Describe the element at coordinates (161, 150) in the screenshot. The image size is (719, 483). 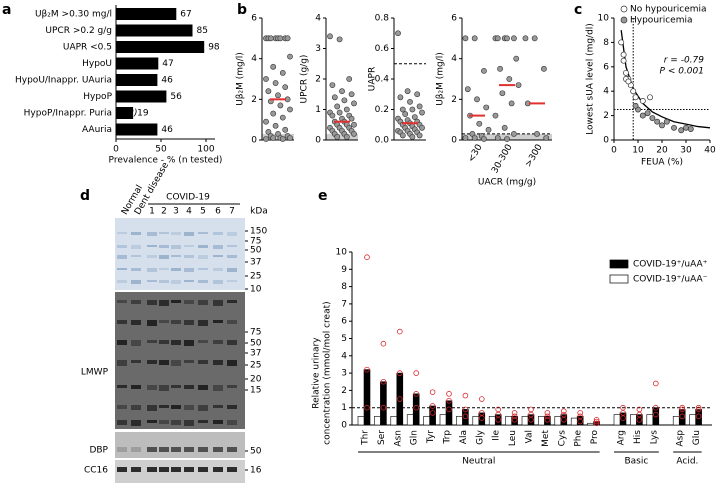
I see `x-tick-label: 50` at that location.